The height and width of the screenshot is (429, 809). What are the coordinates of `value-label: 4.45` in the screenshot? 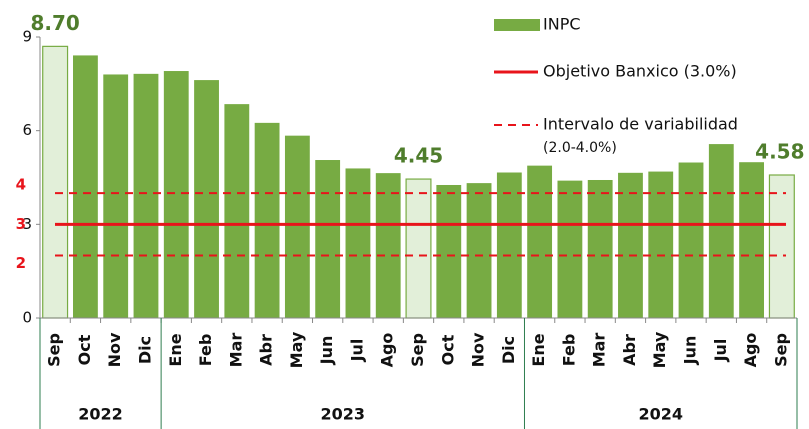 It's located at (418, 156).